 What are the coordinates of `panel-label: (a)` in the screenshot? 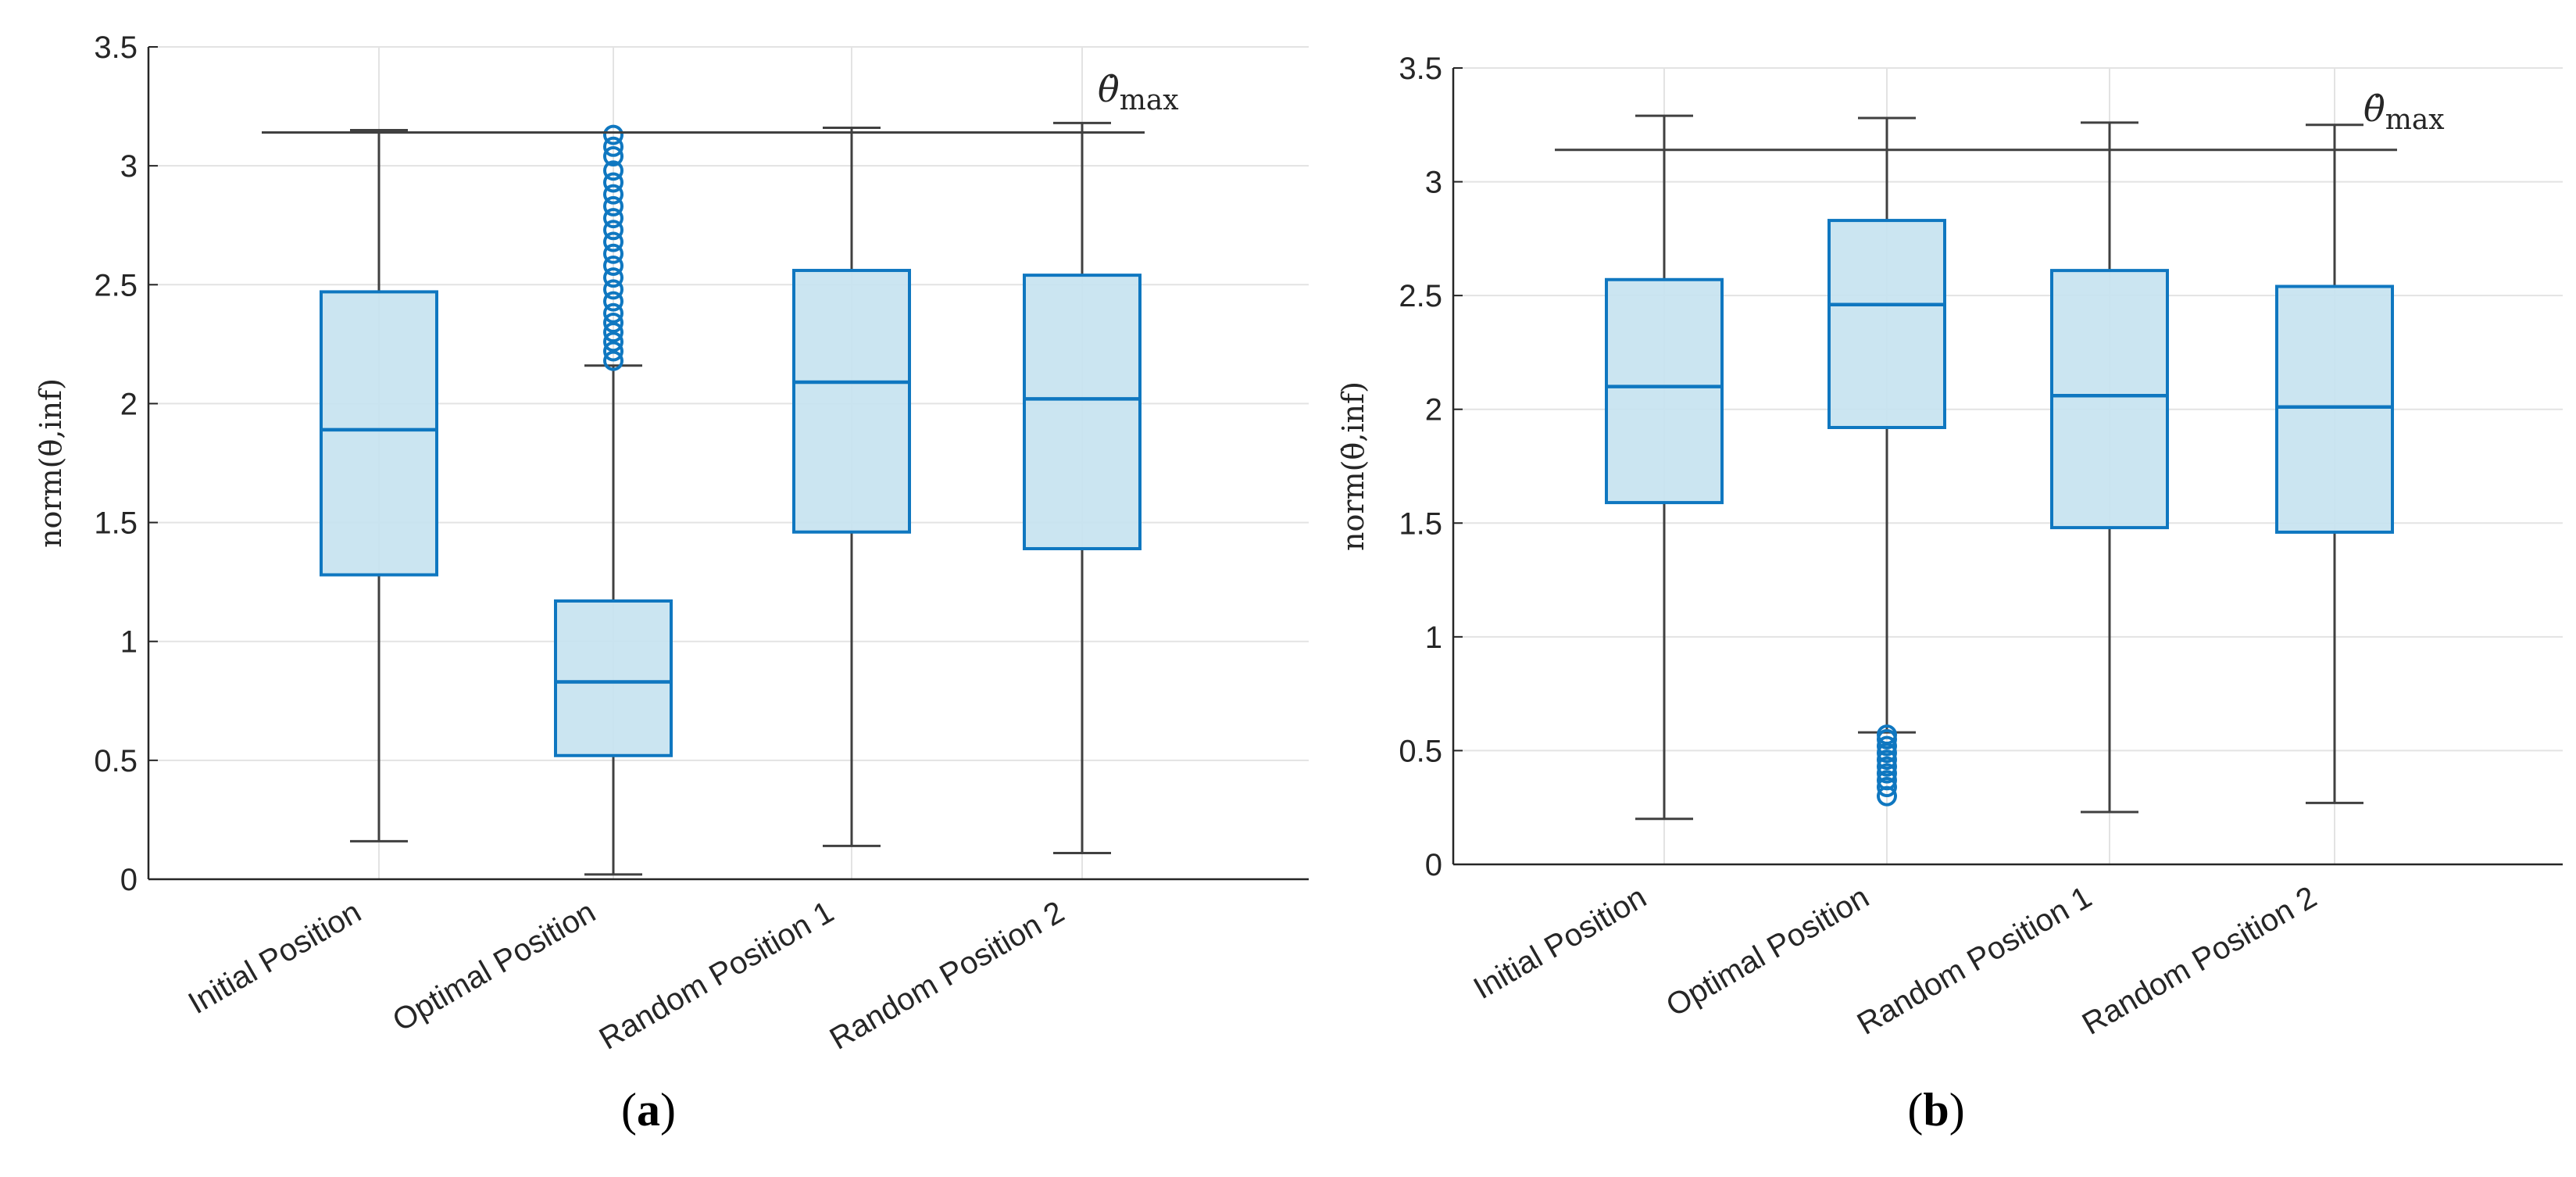 It's located at (649, 1110).